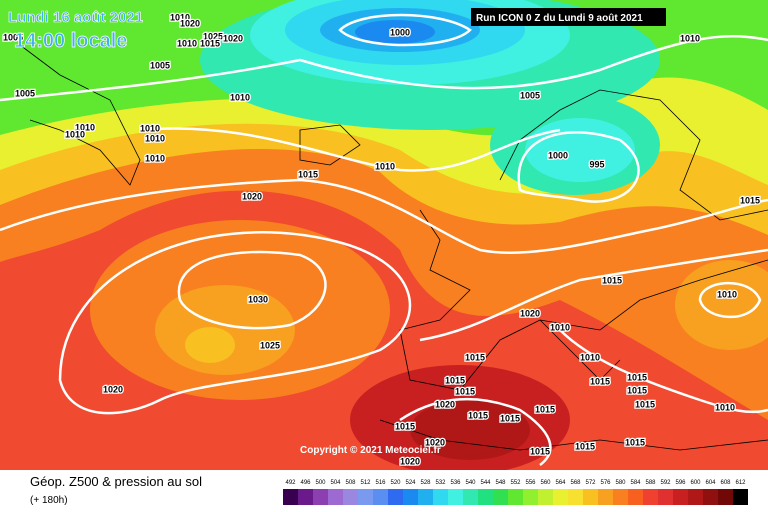 Image resolution: width=768 pixels, height=512 pixels. Describe the element at coordinates (75, 17) in the screenshot. I see `forecast-date: Lundi 16 août 2021` at that location.